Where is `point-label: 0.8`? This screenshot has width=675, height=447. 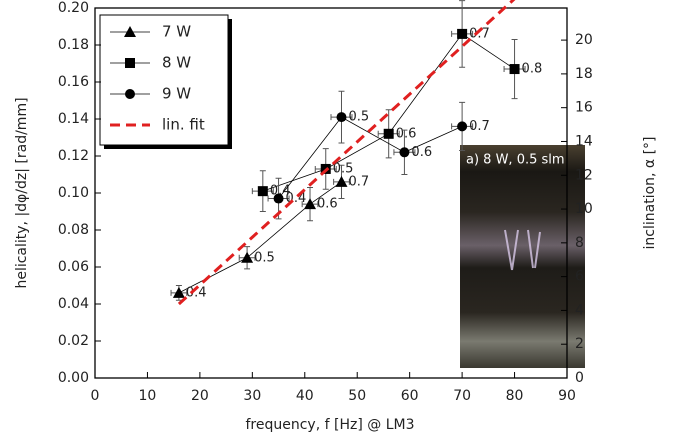 point-label: 0.8 is located at coordinates (532, 69).